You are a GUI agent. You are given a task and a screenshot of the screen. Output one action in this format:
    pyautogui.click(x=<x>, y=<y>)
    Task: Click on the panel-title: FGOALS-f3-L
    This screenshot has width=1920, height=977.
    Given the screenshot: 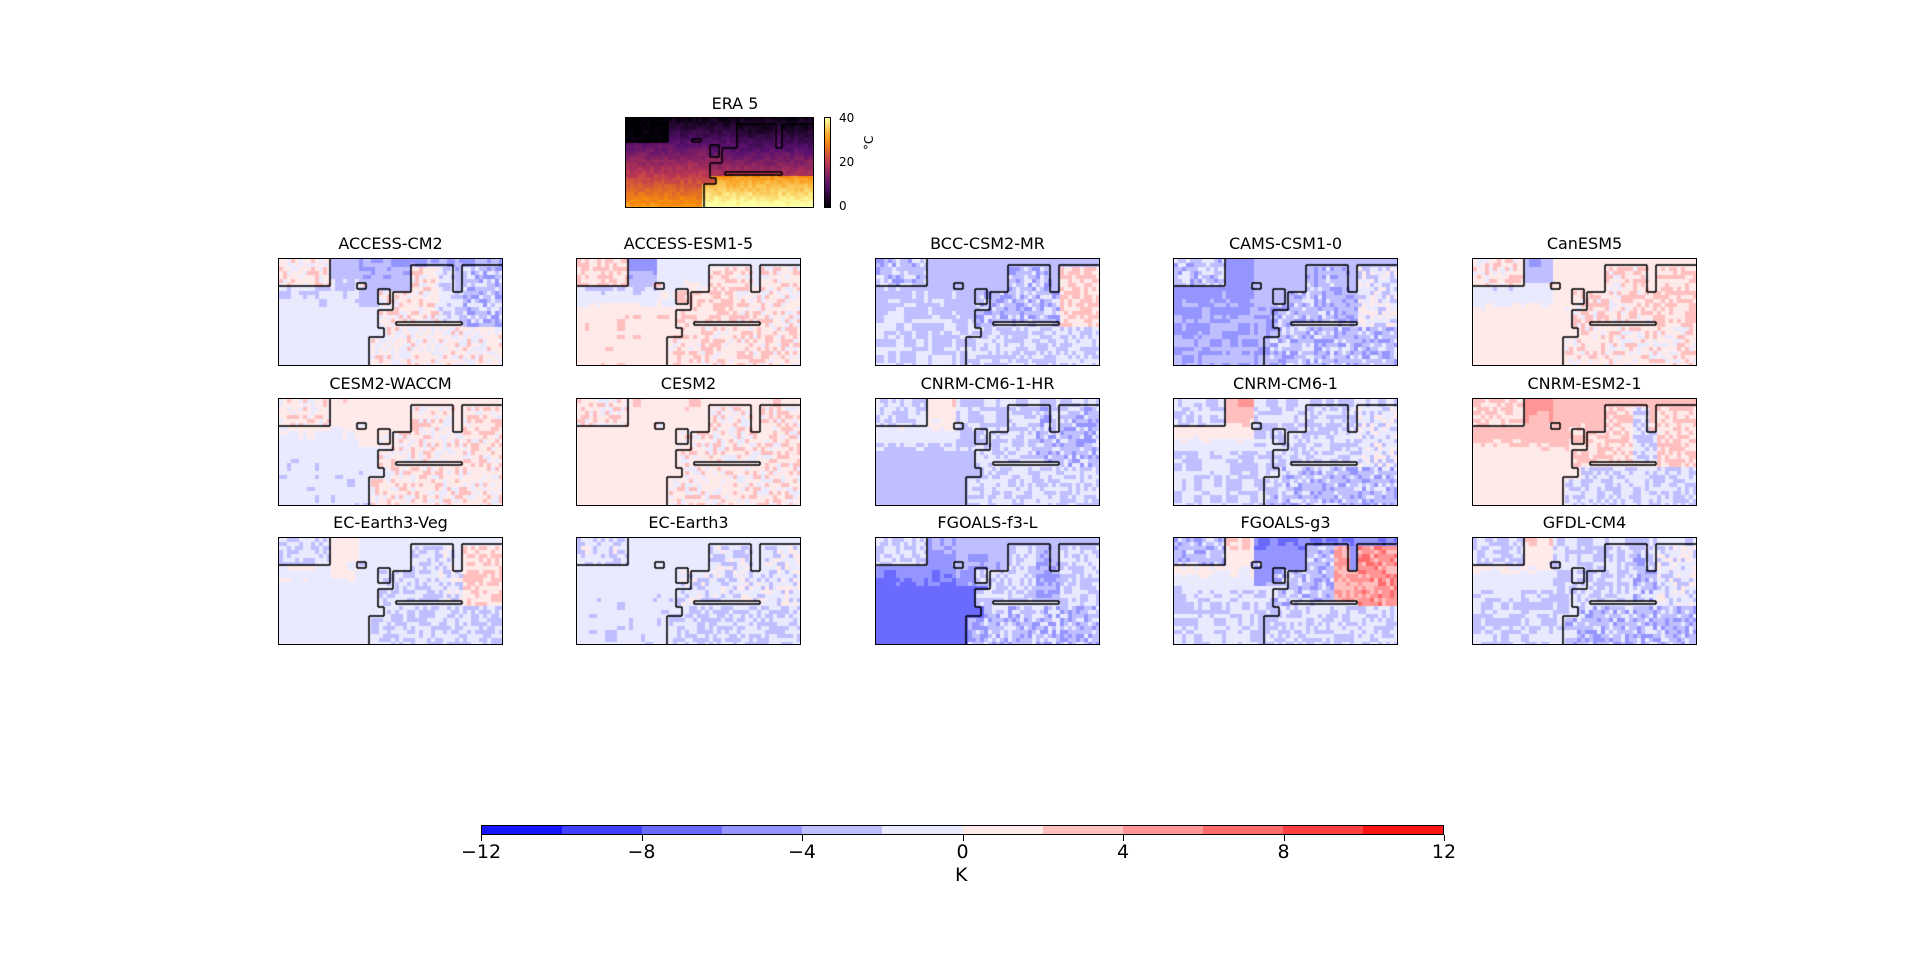 What is the action you would take?
    pyautogui.click(x=987, y=522)
    